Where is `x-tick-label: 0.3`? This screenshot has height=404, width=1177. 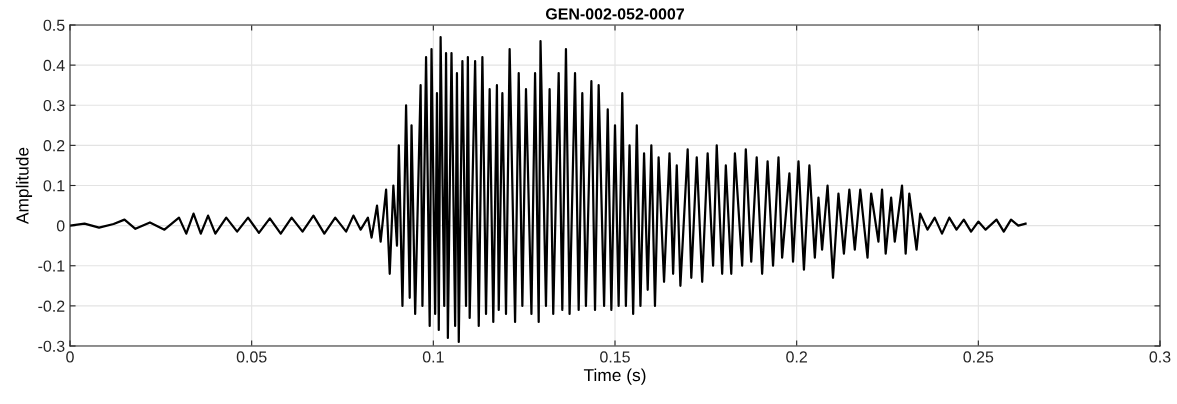
x-tick-label: 0.3 is located at coordinates (1160, 357).